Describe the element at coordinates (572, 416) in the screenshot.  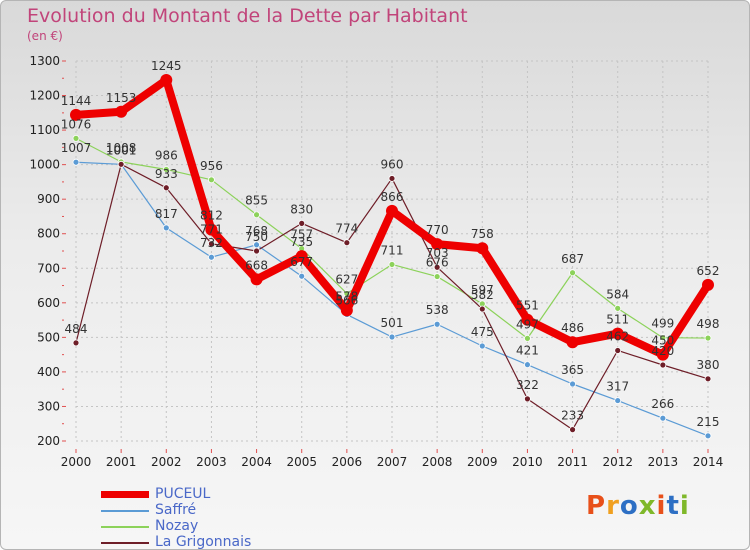
I see `data-label-la-grigonnais: 233` at that location.